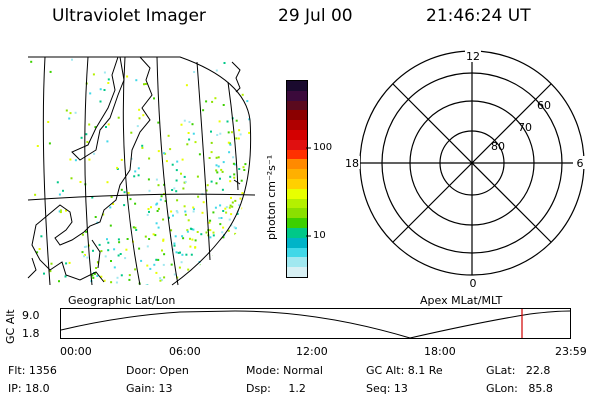 The image size is (600, 400). What do you see at coordinates (29, 388) in the screenshot?
I see `ip-value: IP: 18.0` at bounding box center [29, 388].